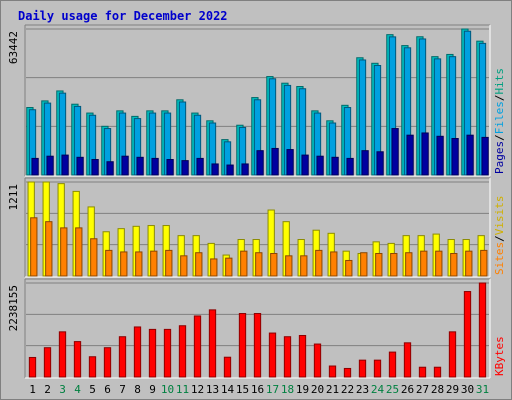 Image resolution: width=512 pixels, height=400 pixels. What do you see at coordinates (467, 389) in the screenshot?
I see `x-tick-label-day-30: 30` at bounding box center [467, 389].